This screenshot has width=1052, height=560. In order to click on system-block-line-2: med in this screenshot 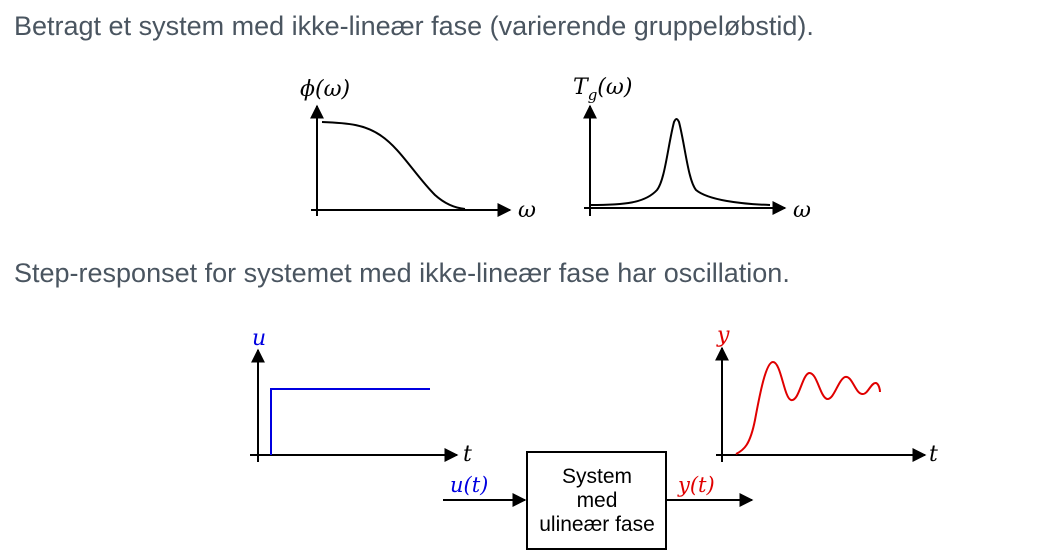, I will do `click(597, 500)`.